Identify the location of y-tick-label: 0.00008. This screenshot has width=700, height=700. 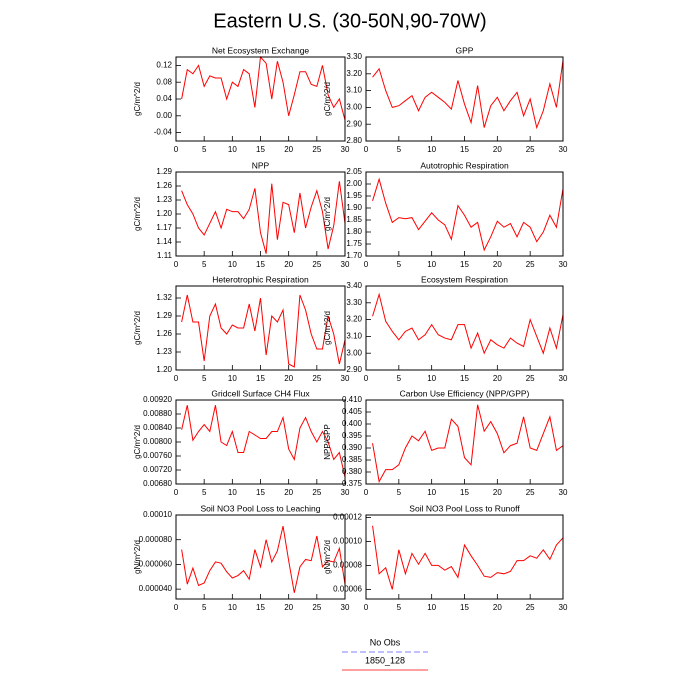
(347, 565).